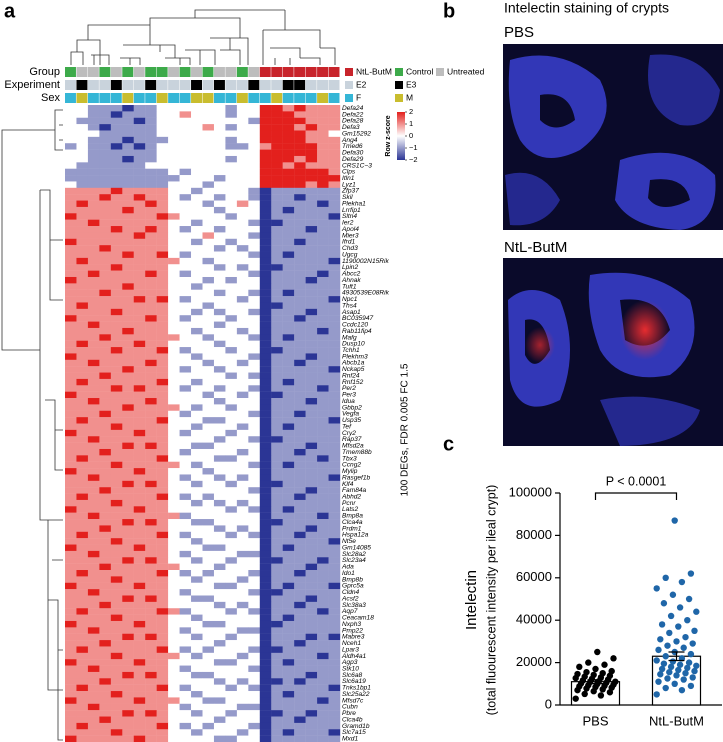  What do you see at coordinates (351, 592) in the screenshot?
I see `row-label: Cldn4` at bounding box center [351, 592].